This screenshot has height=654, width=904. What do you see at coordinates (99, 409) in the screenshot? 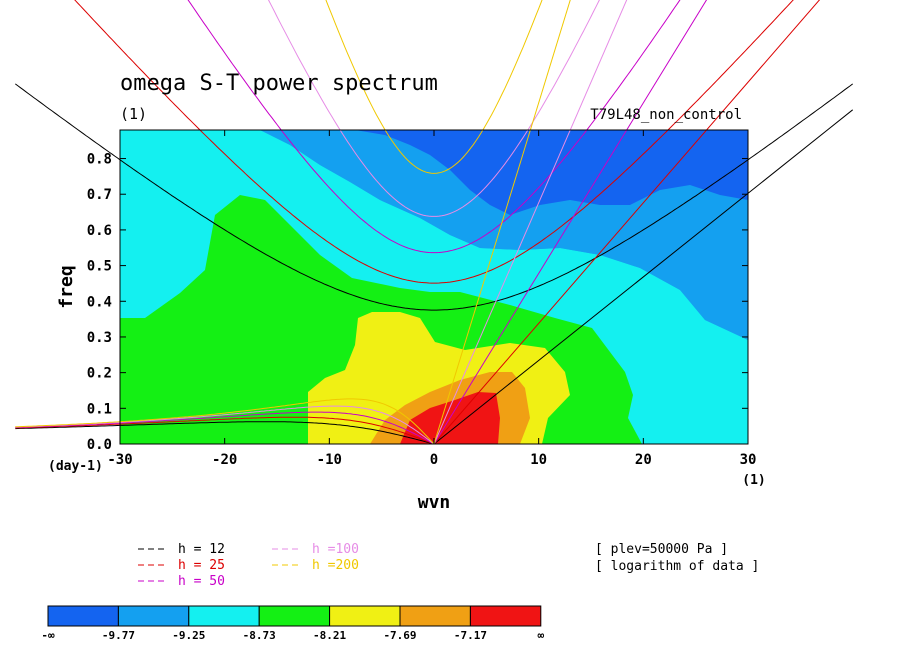
I see `y-tick-label: 0.1` at bounding box center [99, 409].